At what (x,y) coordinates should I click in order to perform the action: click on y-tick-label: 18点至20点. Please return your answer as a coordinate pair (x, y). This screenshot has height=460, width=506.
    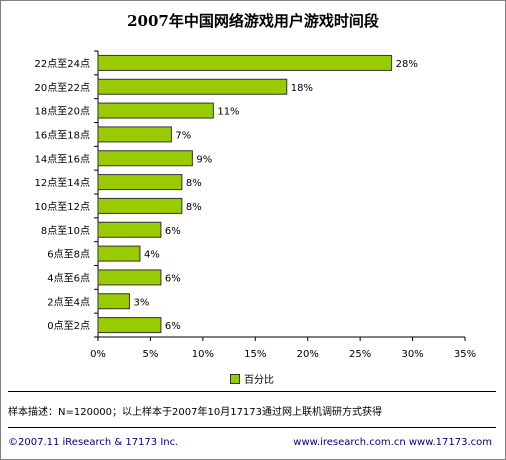
    Looking at the image, I should click on (62, 112).